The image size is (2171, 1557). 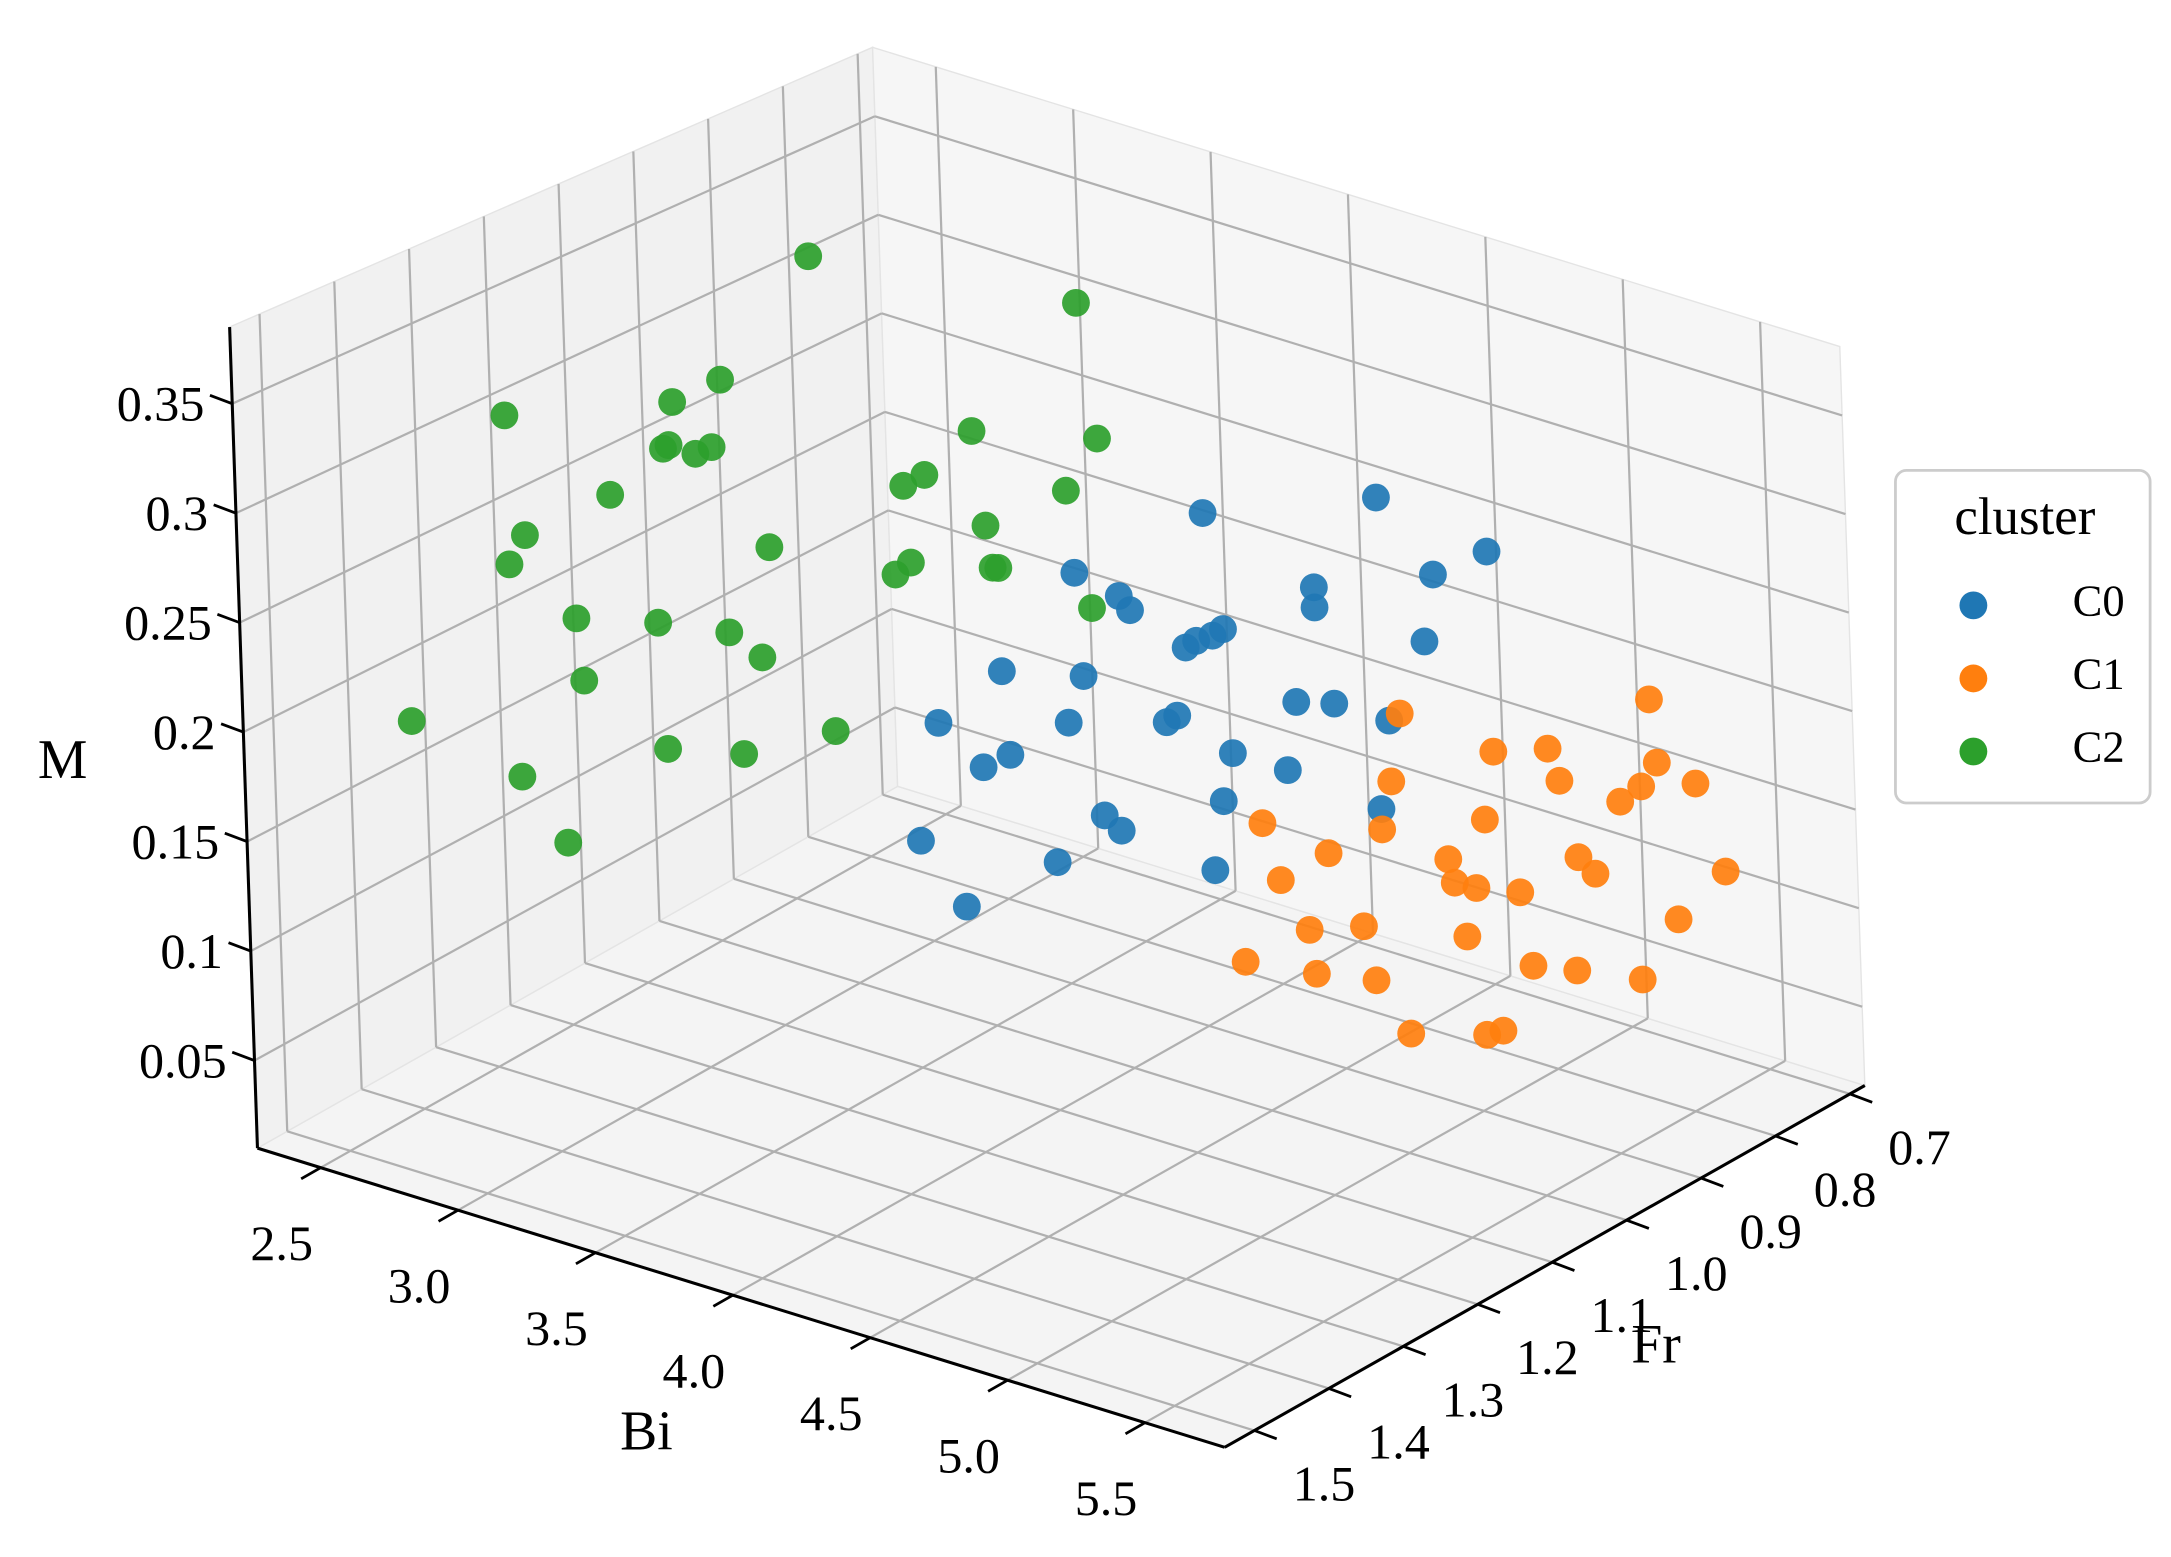 I want to click on legend-box, so click(x=2023, y=636).